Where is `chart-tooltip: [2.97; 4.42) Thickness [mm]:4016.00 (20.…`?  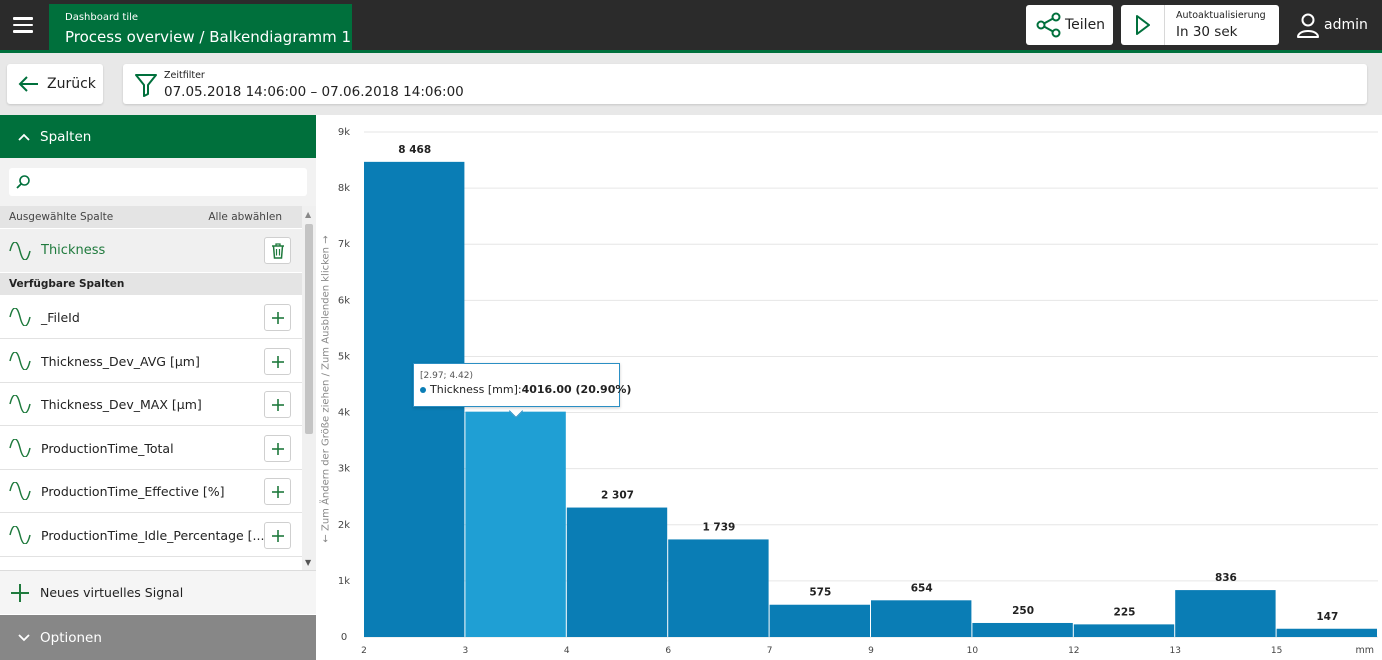 chart-tooltip: [2.97; 4.42) Thickness [mm]:4016.00 (20.… is located at coordinates (522, 385).